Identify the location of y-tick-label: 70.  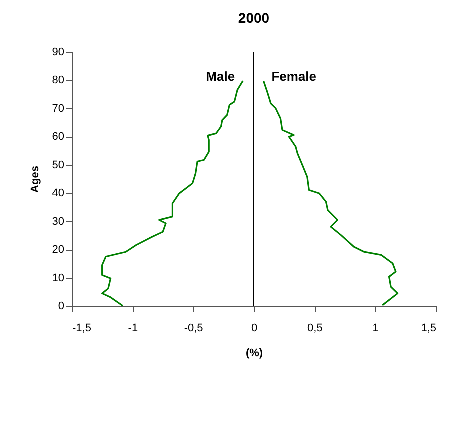
(58, 108).